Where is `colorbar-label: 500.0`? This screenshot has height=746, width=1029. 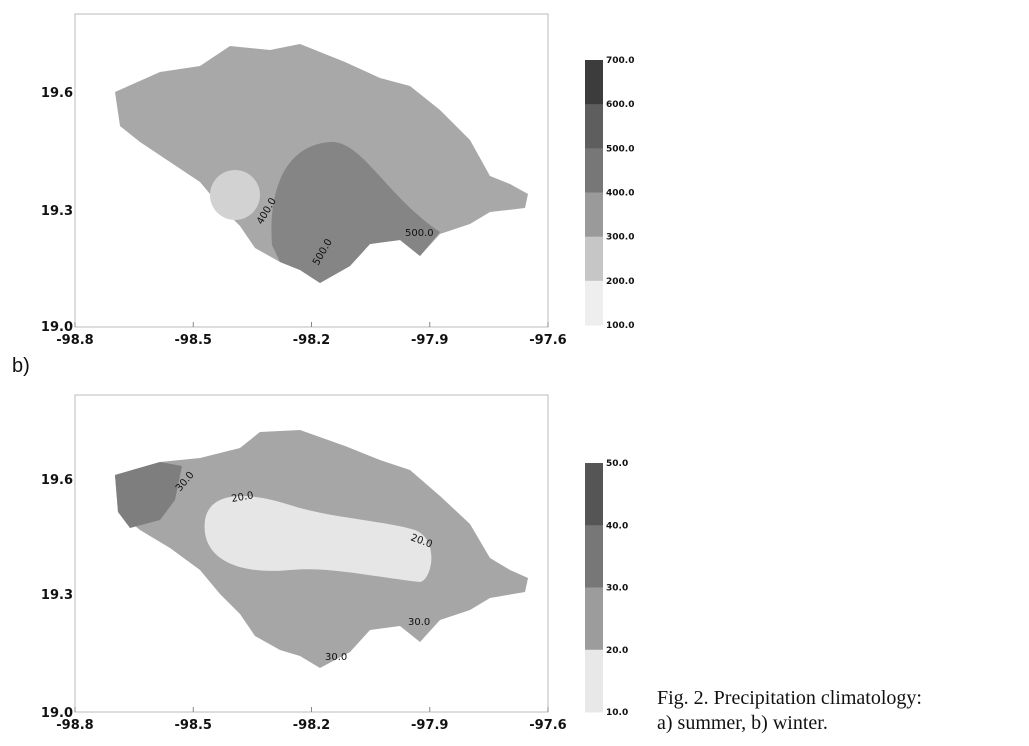 colorbar-label: 500.0 is located at coordinates (620, 149).